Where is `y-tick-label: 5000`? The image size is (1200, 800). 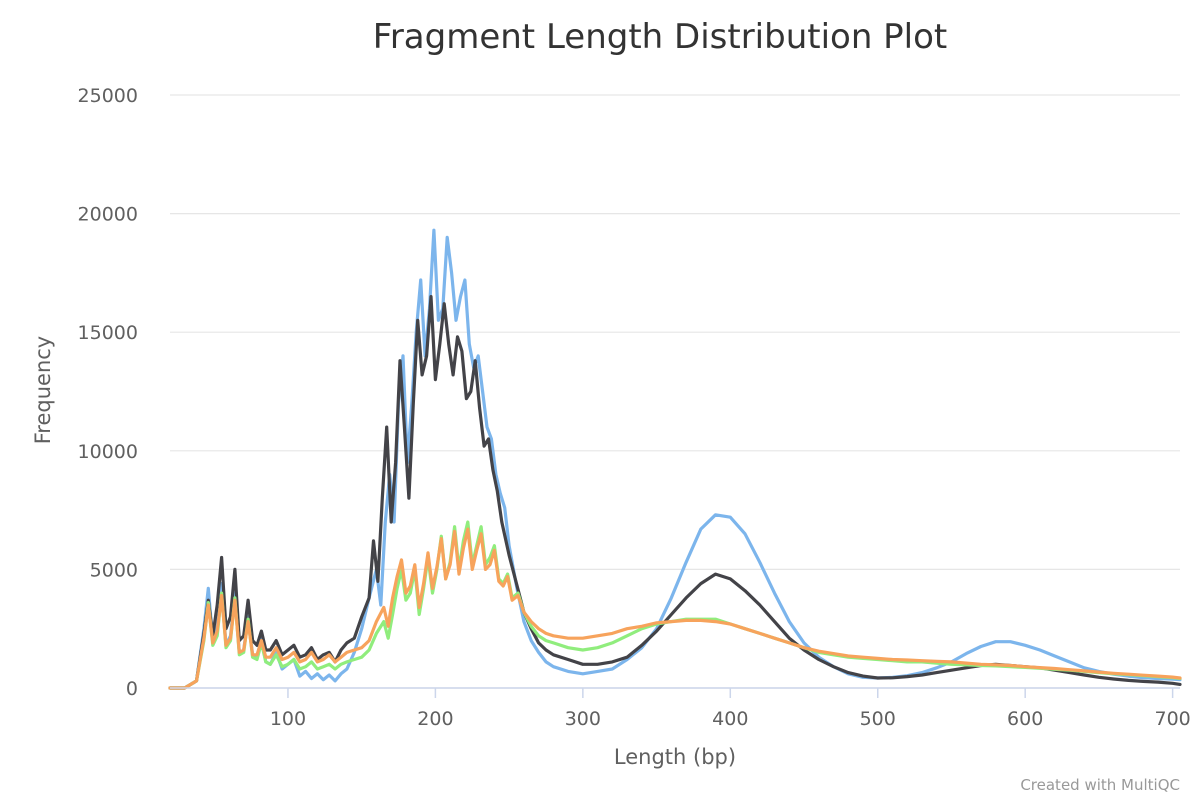
y-tick-label: 5000 is located at coordinates (114, 570).